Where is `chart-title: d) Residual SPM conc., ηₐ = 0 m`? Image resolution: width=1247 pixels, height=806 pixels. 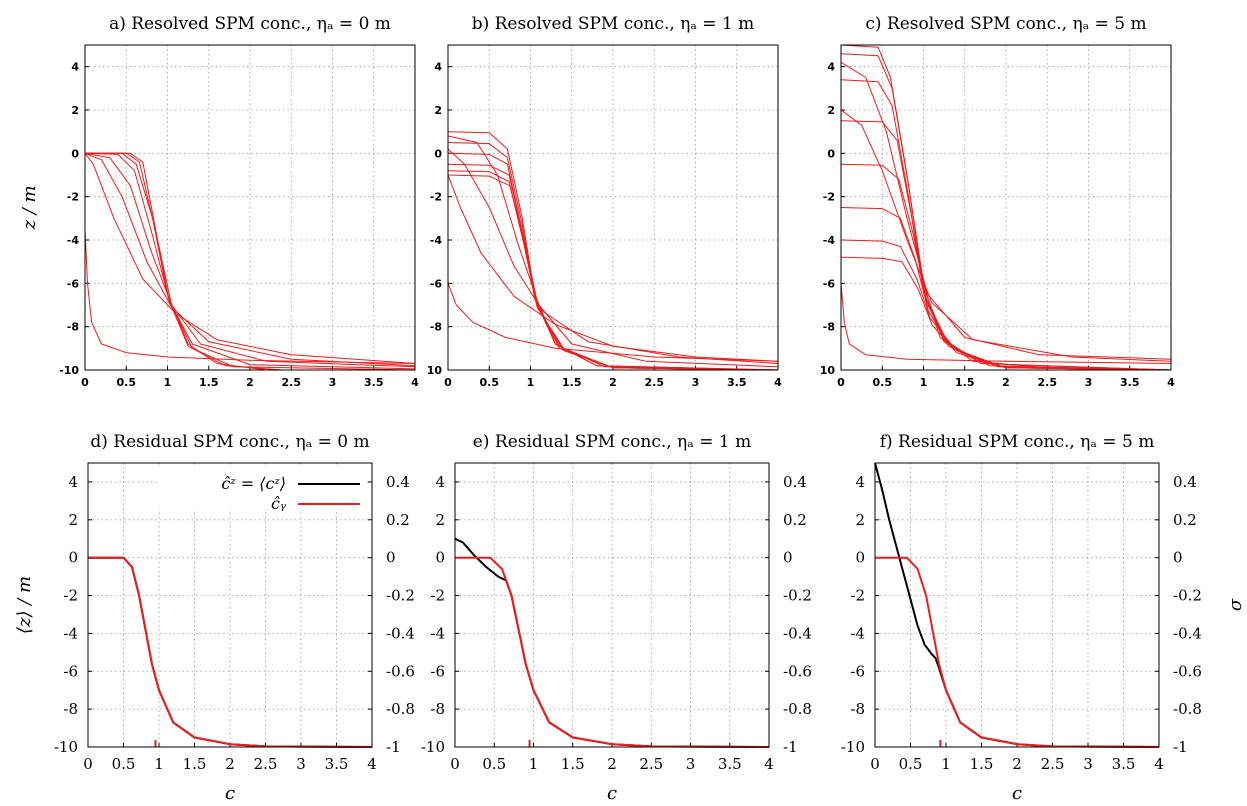 chart-title: d) Residual SPM conc., ηₐ = 0 m is located at coordinates (229, 442).